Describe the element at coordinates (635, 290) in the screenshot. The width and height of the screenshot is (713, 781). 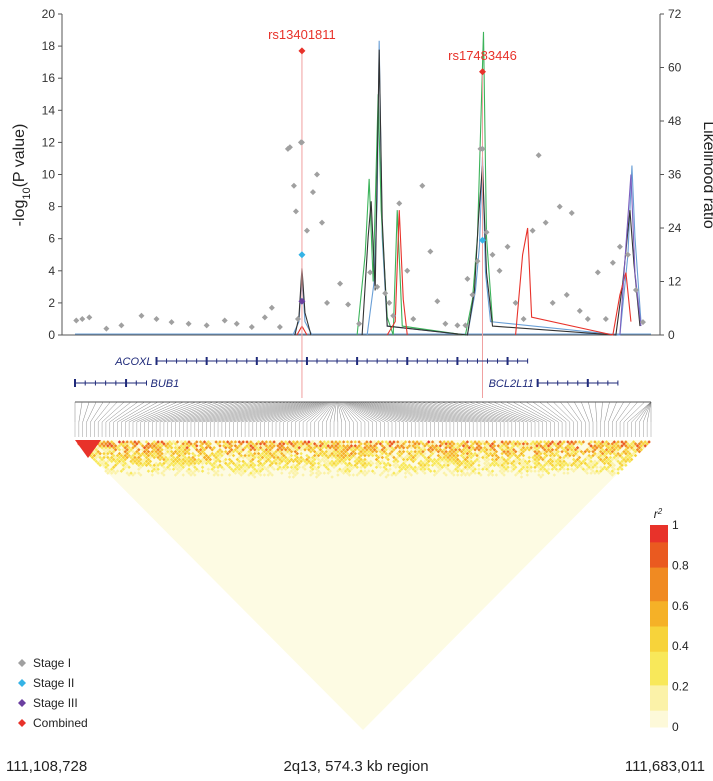
I see `point-stage-i` at that location.